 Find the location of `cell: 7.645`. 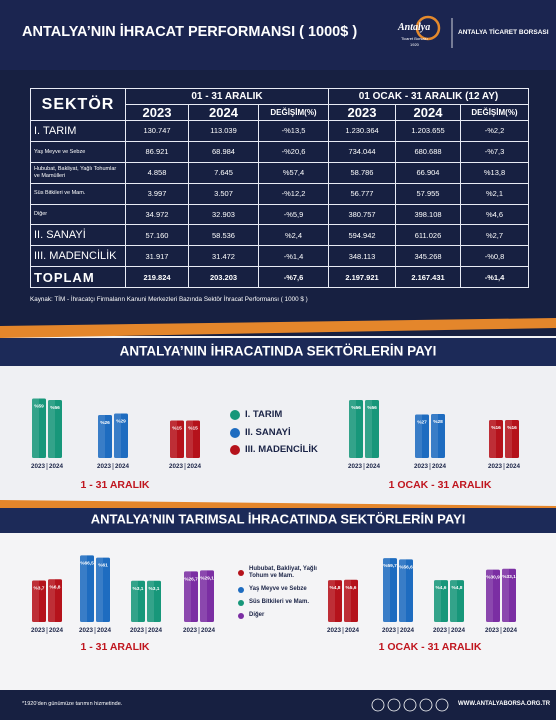

cell: 7.645 is located at coordinates (223, 172).